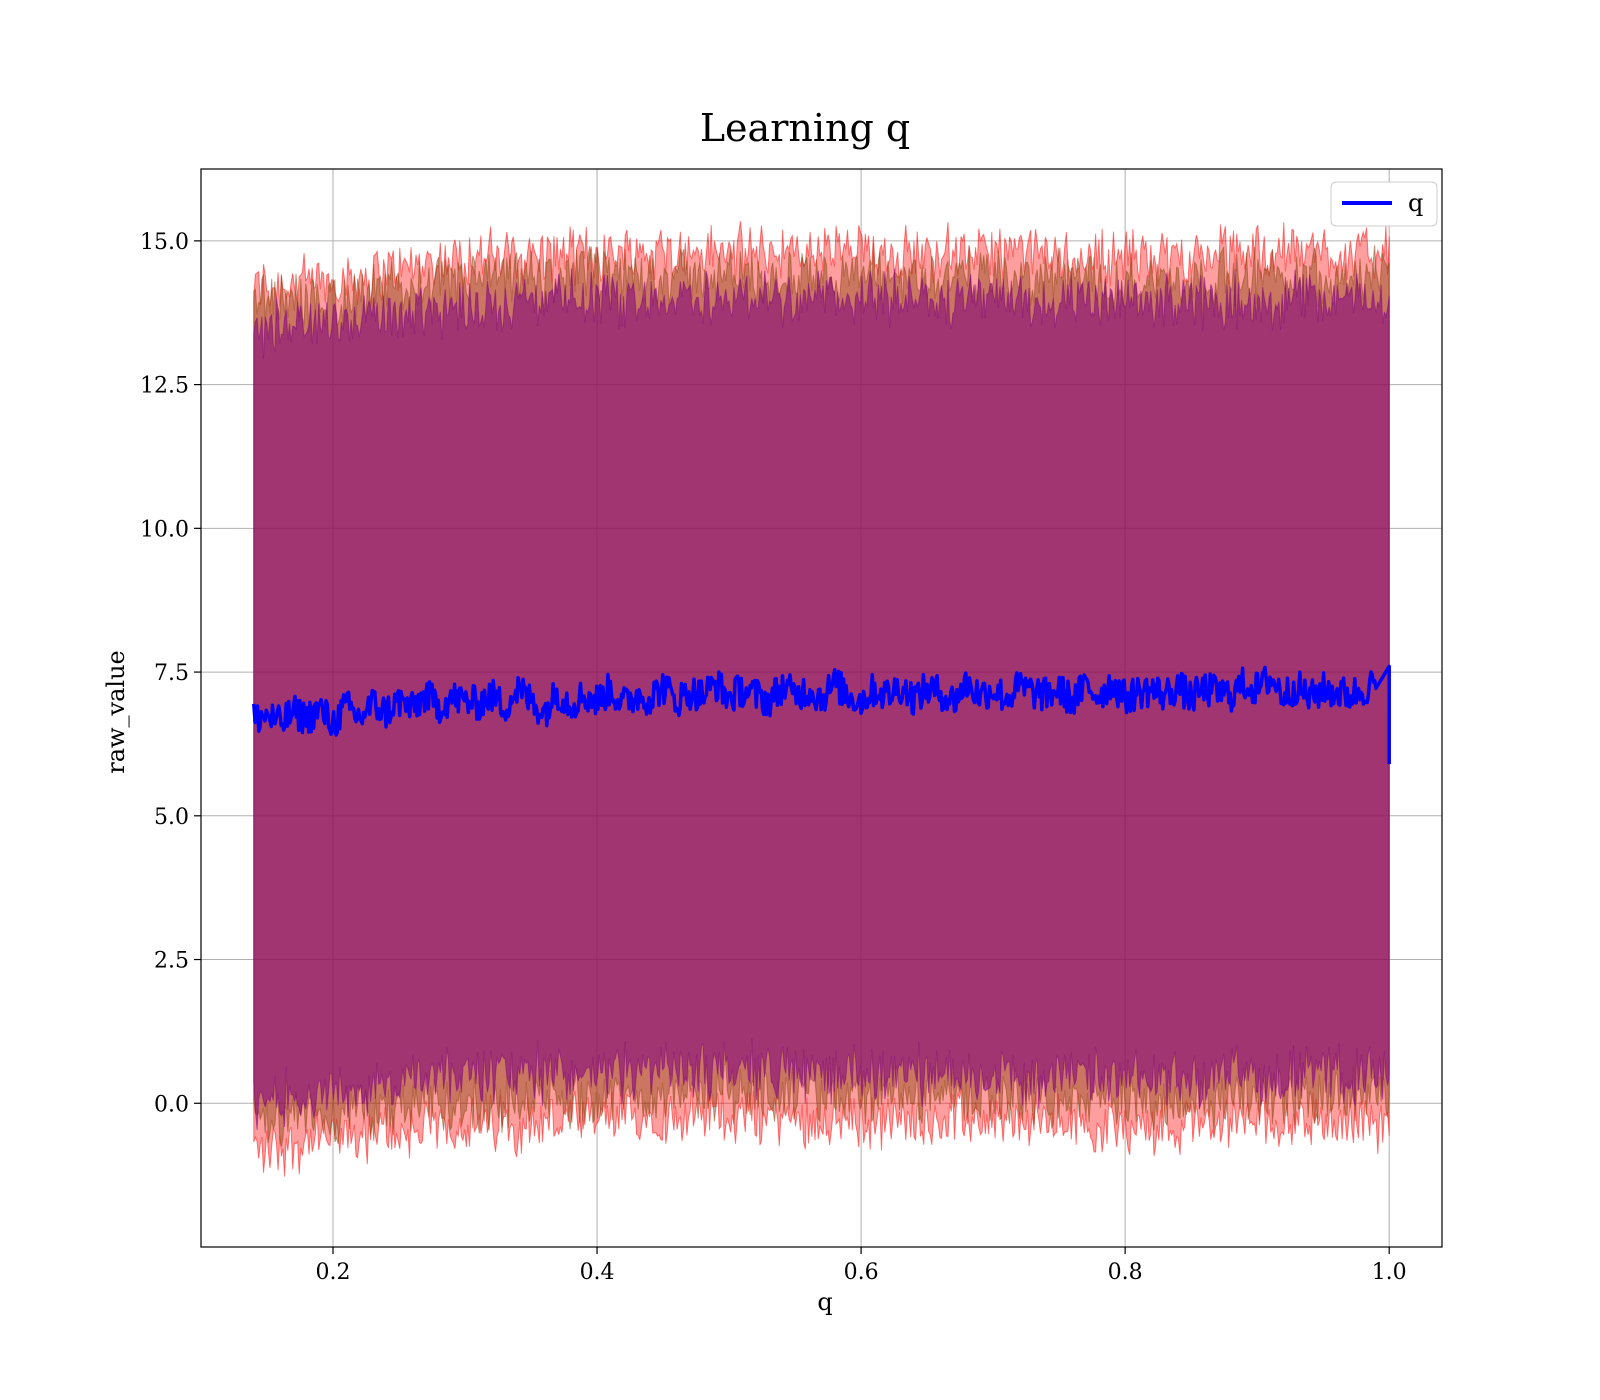 This screenshot has width=1600, height=1400. What do you see at coordinates (164, 529) in the screenshot?
I see `y-tick-label: 10.0` at bounding box center [164, 529].